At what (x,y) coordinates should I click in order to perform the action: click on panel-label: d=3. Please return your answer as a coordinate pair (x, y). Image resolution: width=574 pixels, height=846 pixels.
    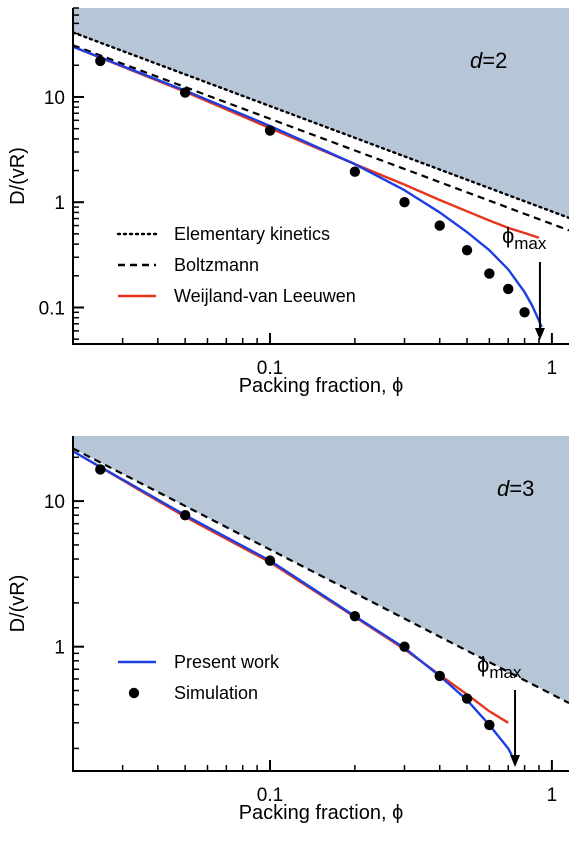
    Looking at the image, I should click on (515, 488).